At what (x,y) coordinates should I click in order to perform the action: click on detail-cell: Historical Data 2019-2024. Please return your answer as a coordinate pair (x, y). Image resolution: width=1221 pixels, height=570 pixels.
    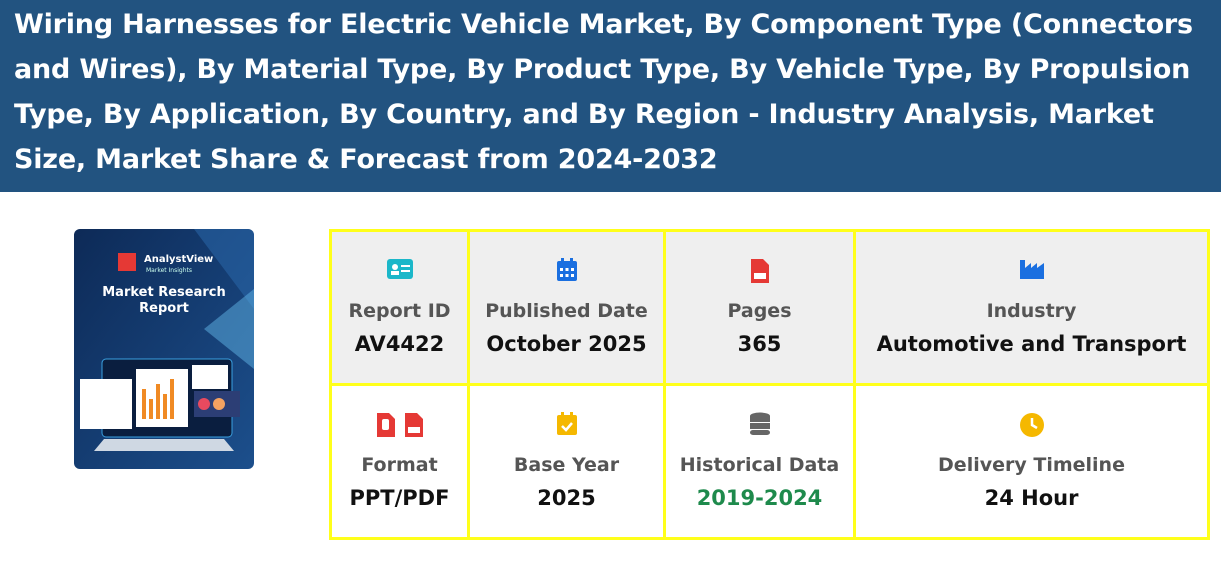
    Looking at the image, I should click on (759, 461).